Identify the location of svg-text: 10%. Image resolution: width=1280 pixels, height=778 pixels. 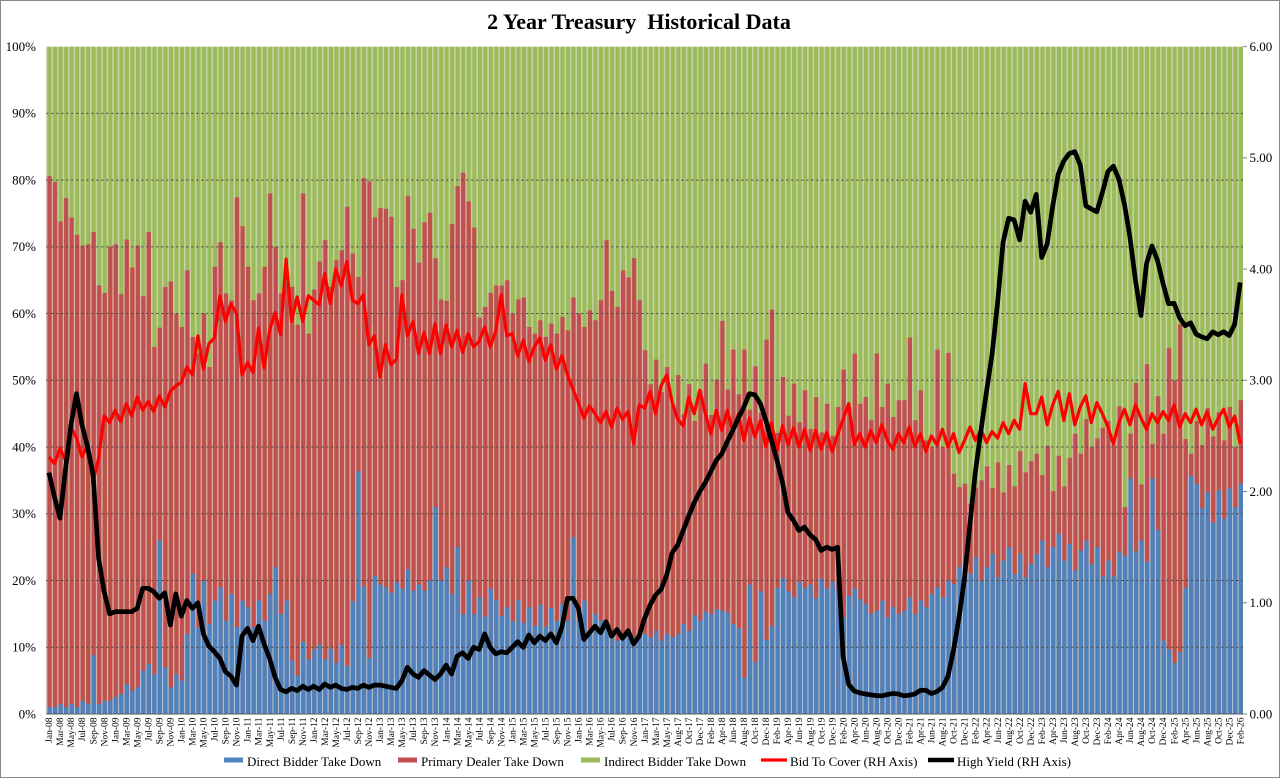
(24, 647).